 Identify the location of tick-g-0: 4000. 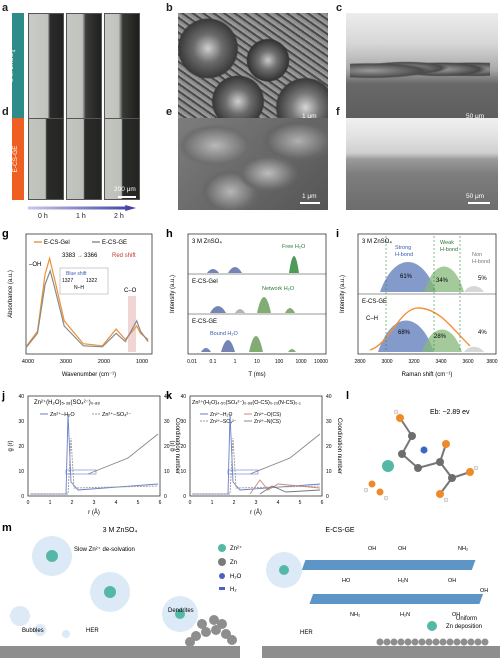
(28, 362).